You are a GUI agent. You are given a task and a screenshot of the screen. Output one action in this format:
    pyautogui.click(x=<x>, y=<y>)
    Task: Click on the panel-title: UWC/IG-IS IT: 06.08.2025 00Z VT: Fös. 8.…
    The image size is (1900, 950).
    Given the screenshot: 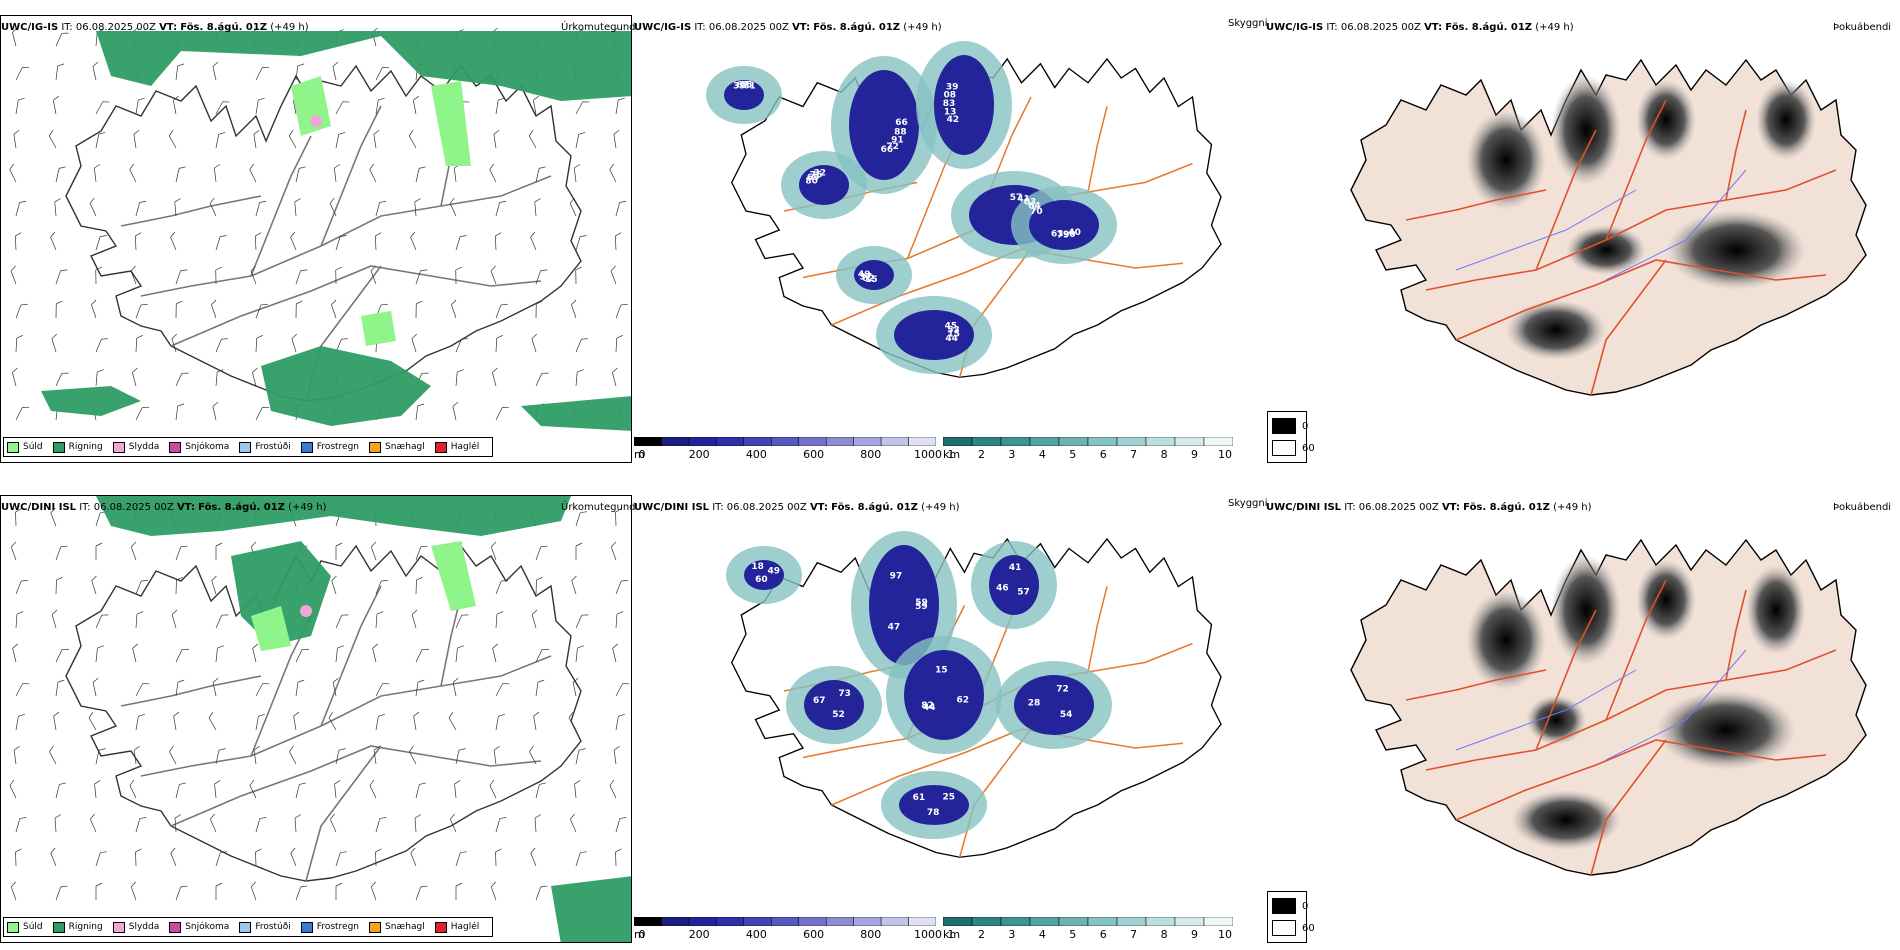 What is the action you would take?
    pyautogui.click(x=1420, y=27)
    